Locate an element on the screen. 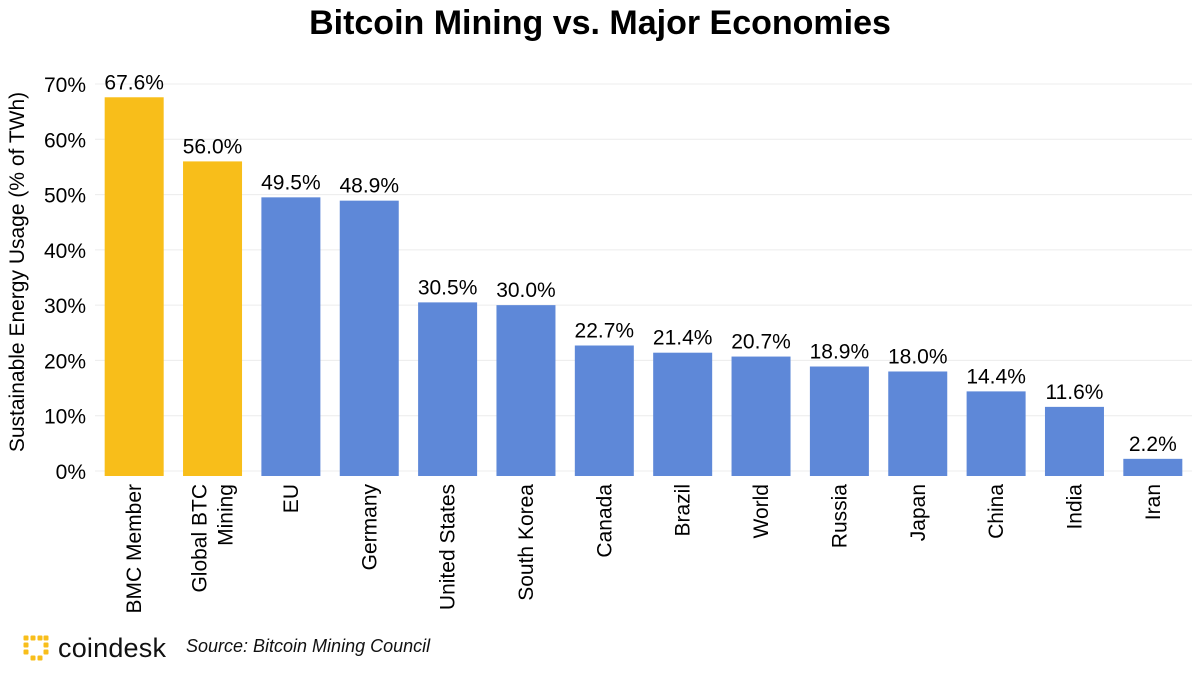 This screenshot has width=1200, height=675. y-tick-label: 50% is located at coordinates (65, 196).